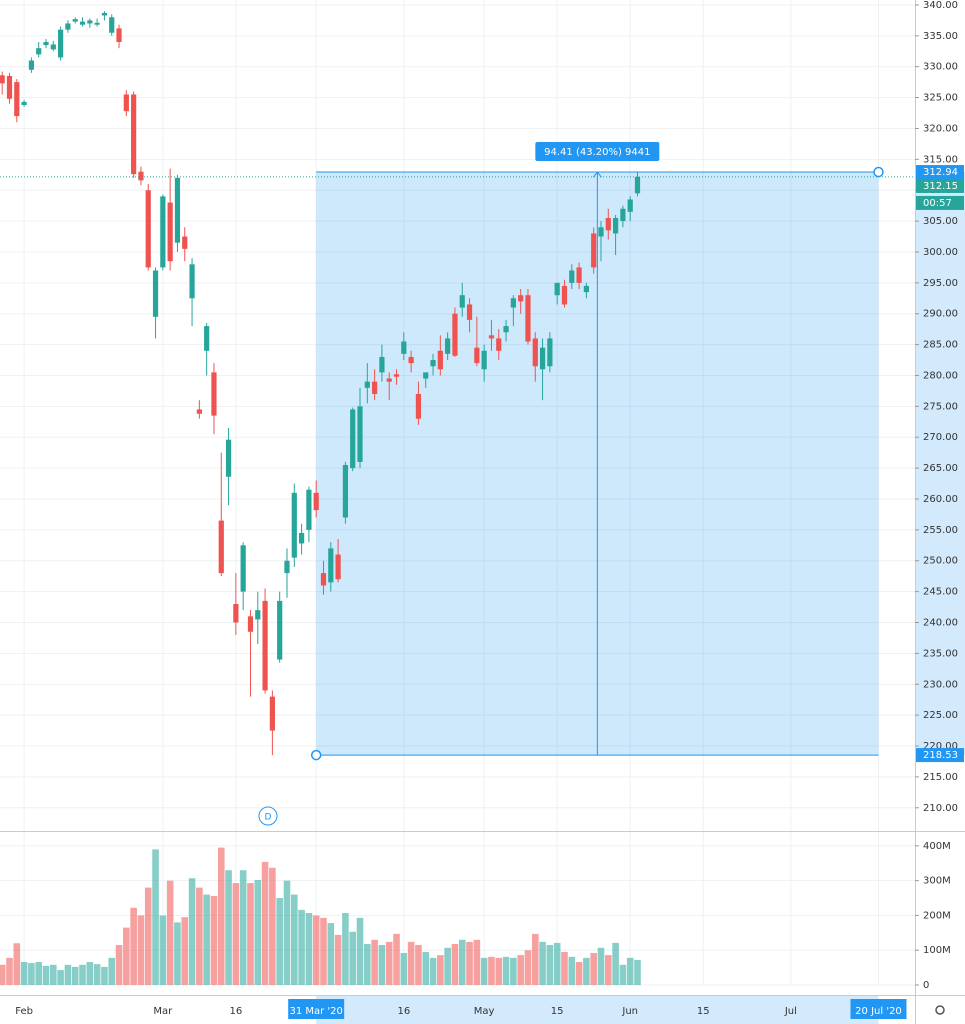 This screenshot has height=1024, width=965. Describe the element at coordinates (940, 128) in the screenshot. I see `y-tick-label: 320.00` at that location.